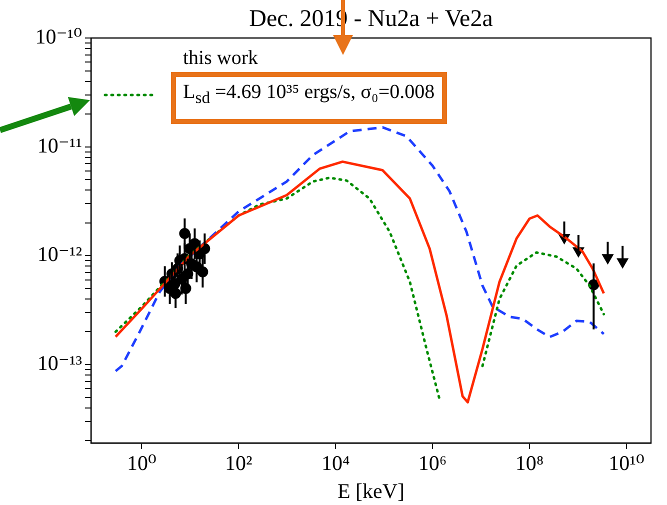 The image size is (667, 505). Describe the element at coordinates (335, 463) in the screenshot. I see `x-tick-label: 10⁴` at that location.